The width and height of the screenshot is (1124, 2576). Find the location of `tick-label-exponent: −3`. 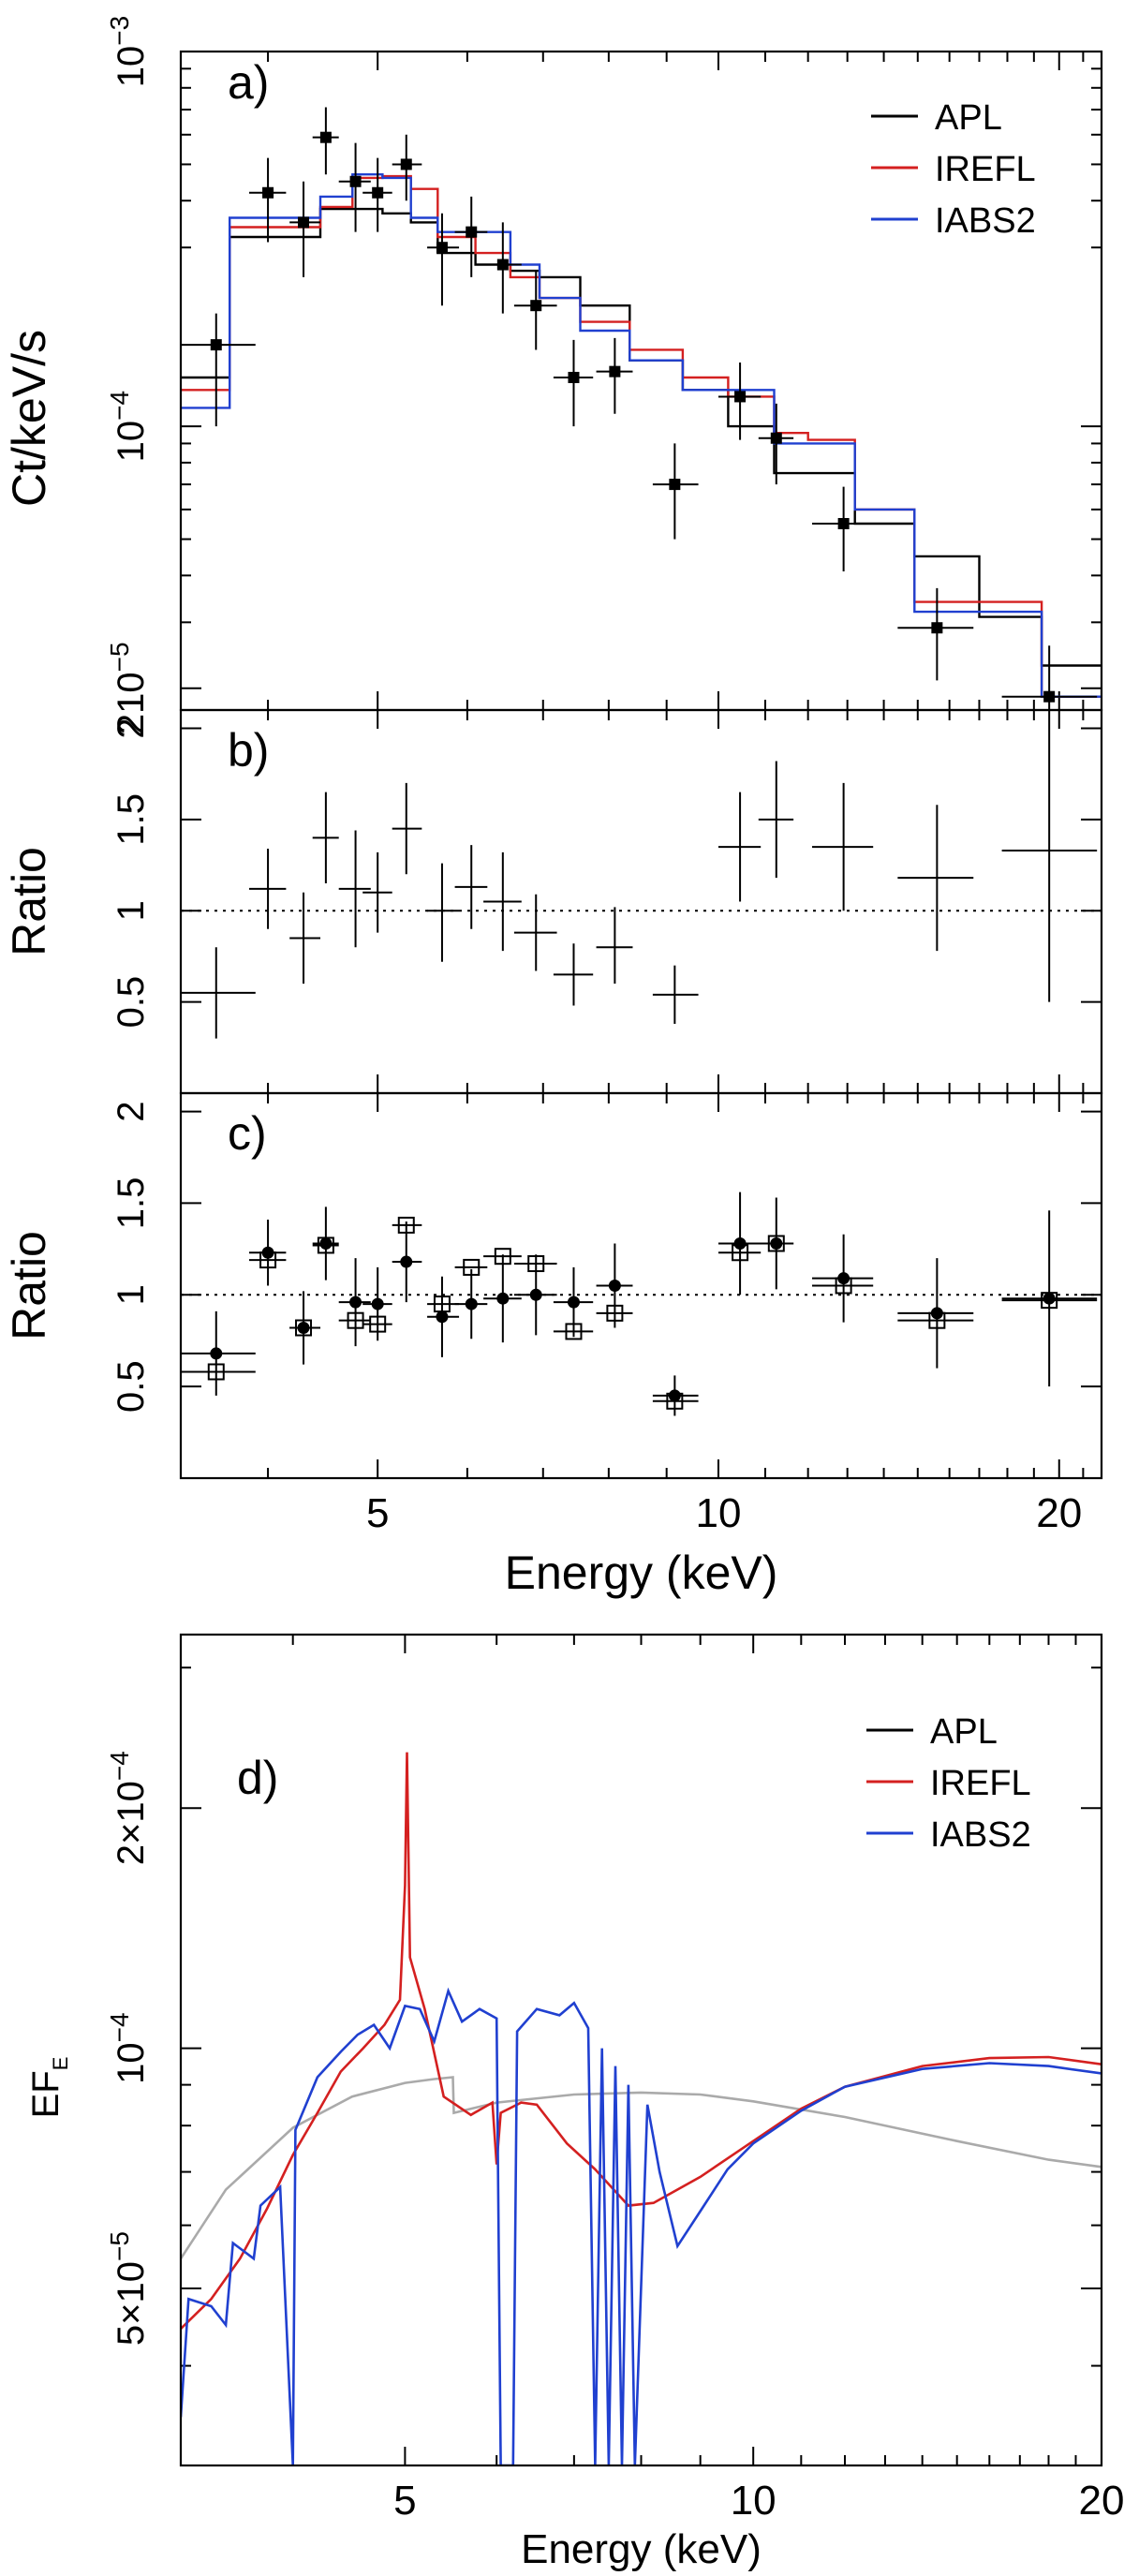

tick-label-exponent: −3 is located at coordinates (119, 31).